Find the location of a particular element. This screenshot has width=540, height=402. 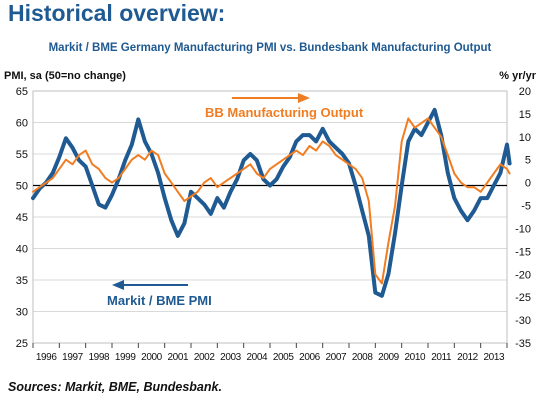

x-tick-label: 2006 is located at coordinates (309, 357).